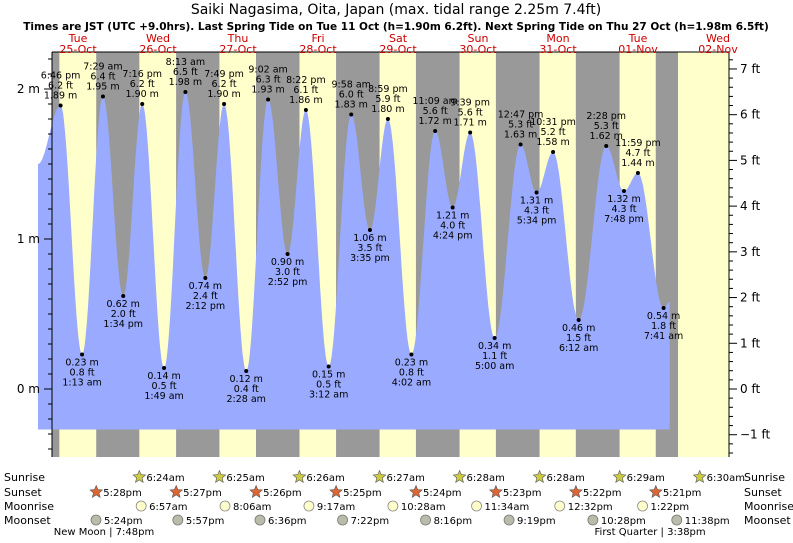 Image resolution: width=793 pixels, height=543 pixels. I want to click on tide-label: 0.54 m, so click(663, 316).